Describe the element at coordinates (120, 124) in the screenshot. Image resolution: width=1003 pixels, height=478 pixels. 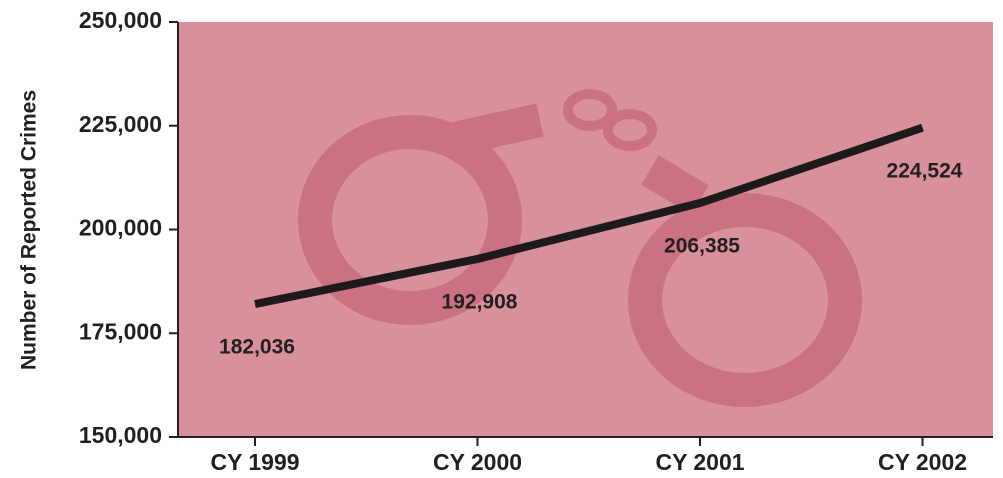
I see `y-tick-label: 225,000` at that location.